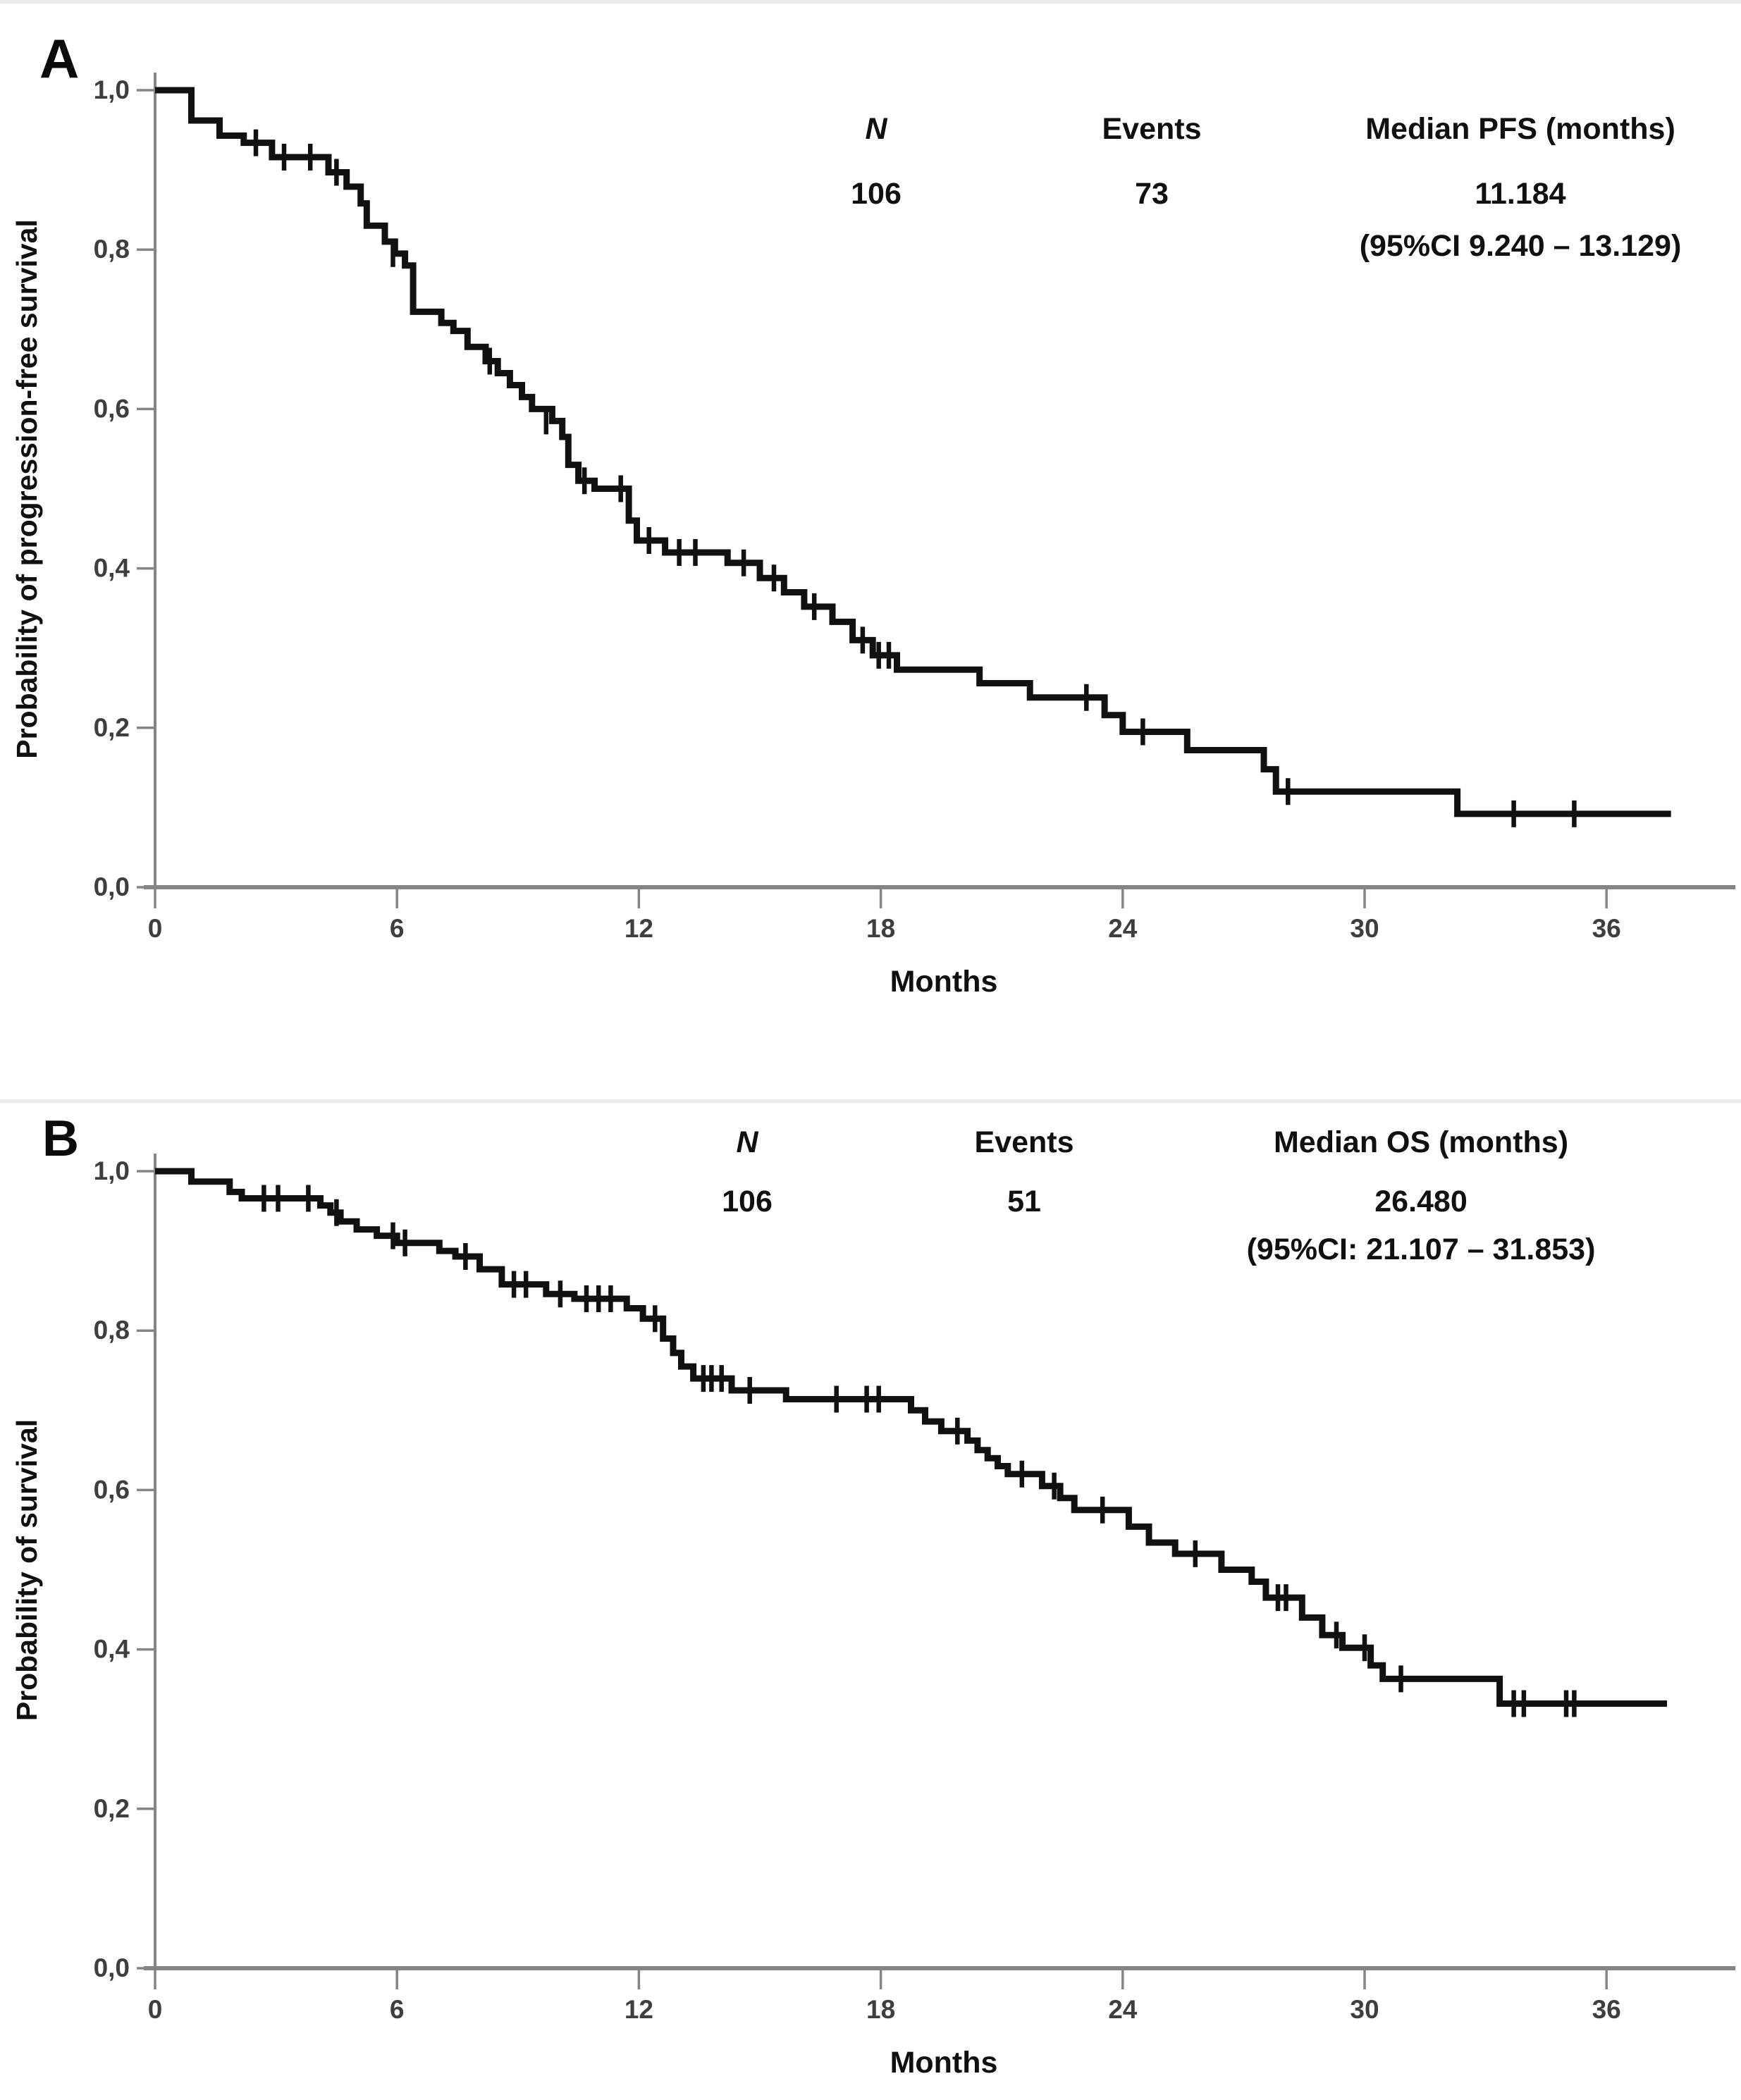 Image resolution: width=1741 pixels, height=2100 pixels. I want to click on os-n-value: 106, so click(747, 1201).